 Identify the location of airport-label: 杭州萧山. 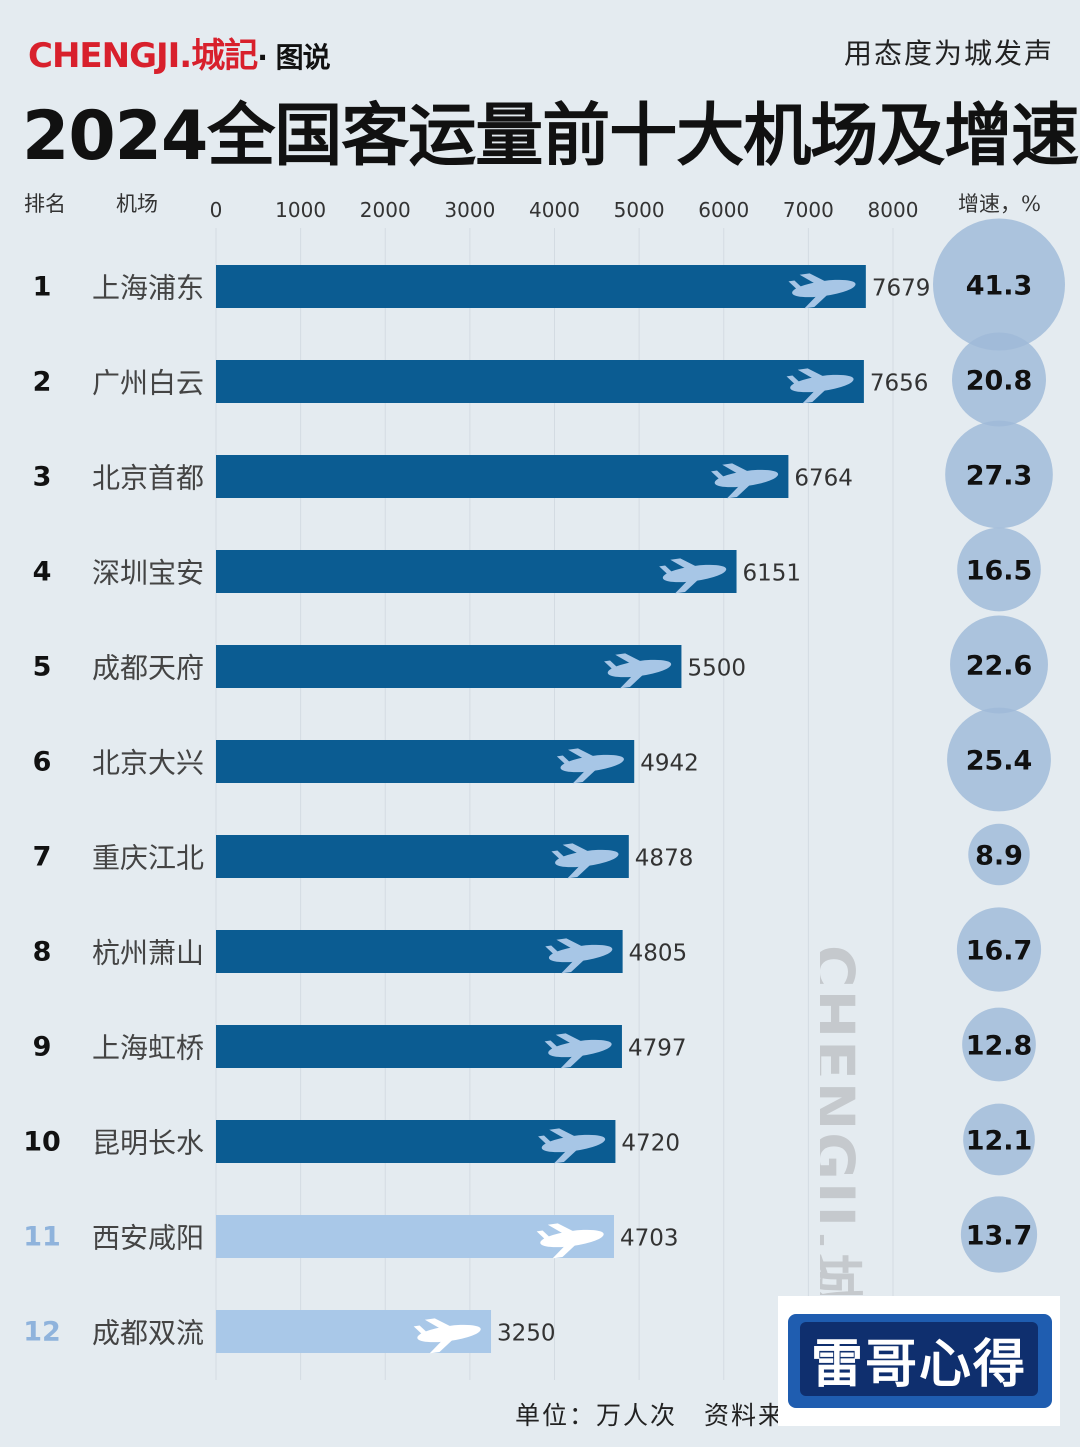
(148, 953).